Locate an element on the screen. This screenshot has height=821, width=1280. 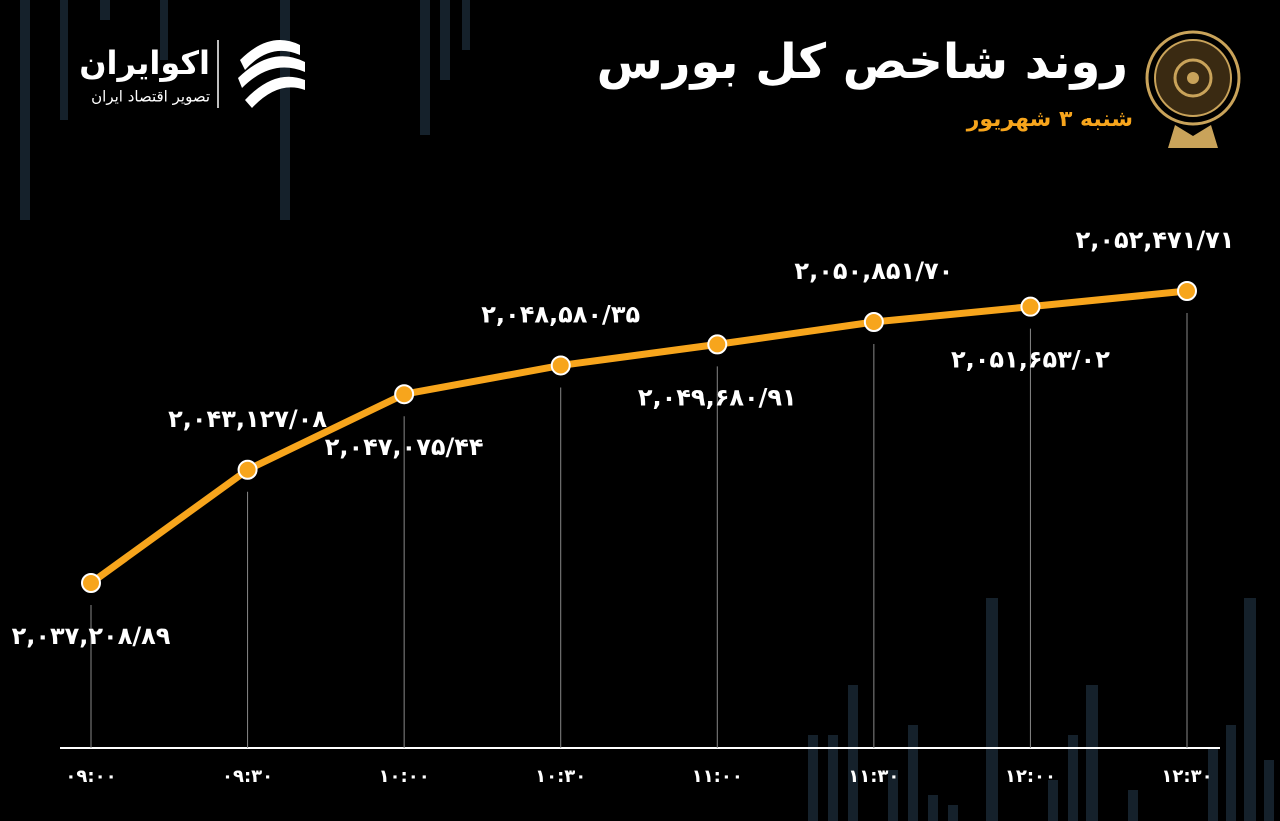
emblem is located at coordinates (1193, 89).